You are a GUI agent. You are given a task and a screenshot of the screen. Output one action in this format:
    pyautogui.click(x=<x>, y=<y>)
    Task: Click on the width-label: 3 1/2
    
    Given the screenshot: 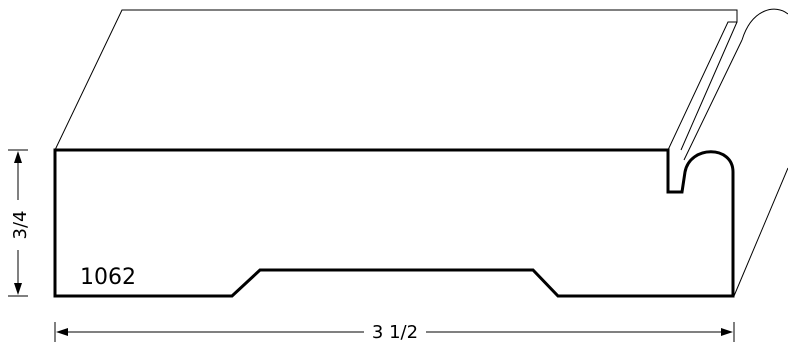 What is the action you would take?
    pyautogui.click(x=395, y=332)
    